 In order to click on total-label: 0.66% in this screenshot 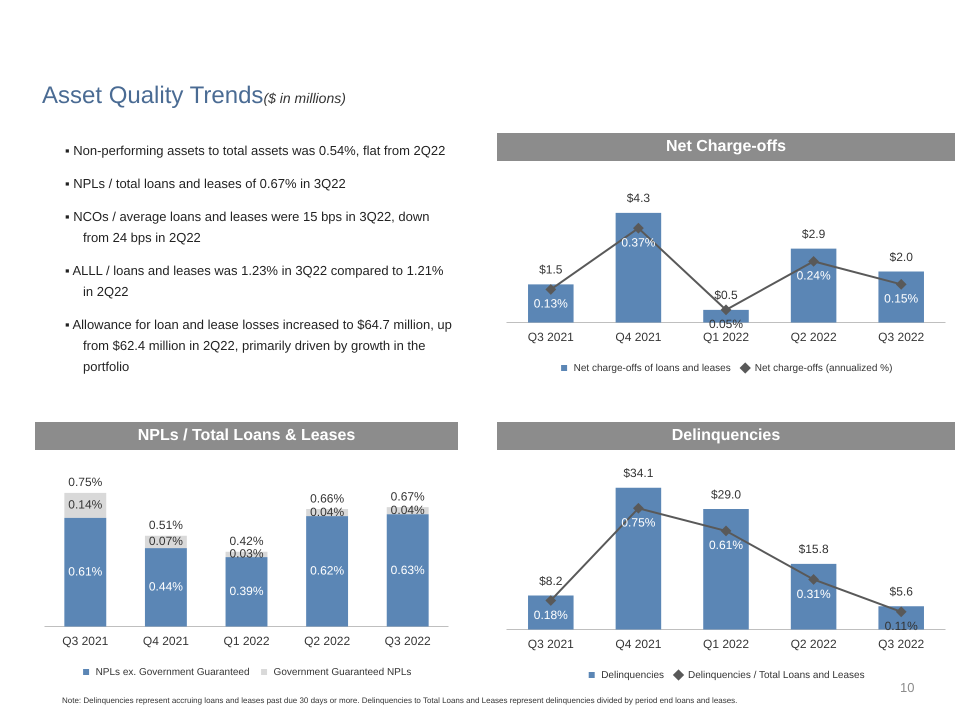, I will do `click(327, 498)`.